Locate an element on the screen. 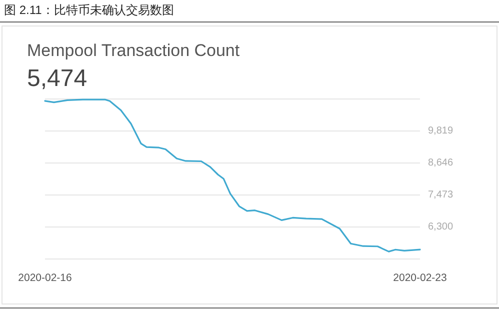  chart-title: 图 2.11：比特币未确认交易数图 is located at coordinates (89, 10).